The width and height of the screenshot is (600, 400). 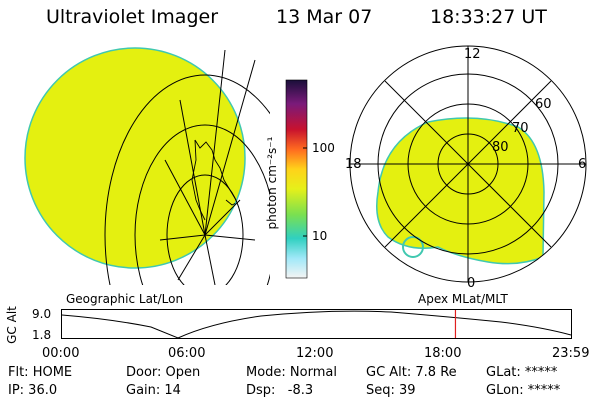 What do you see at coordinates (280, 390) in the screenshot?
I see `status-dsp: Dsp: -8.3` at bounding box center [280, 390].